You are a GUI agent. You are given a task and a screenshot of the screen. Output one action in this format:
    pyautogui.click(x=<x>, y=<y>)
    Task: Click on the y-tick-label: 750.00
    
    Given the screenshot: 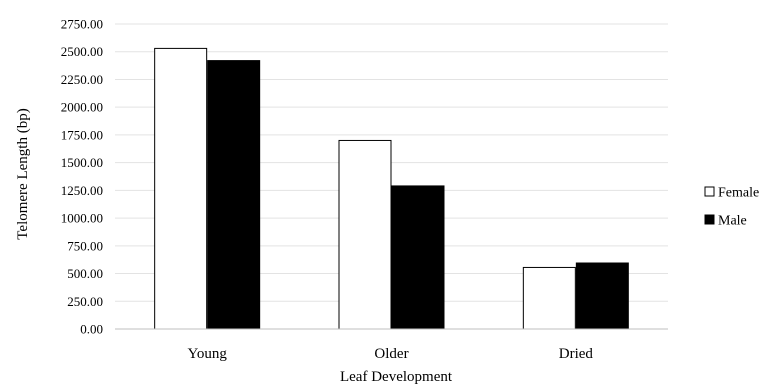 What is the action you would take?
    pyautogui.click(x=85, y=245)
    